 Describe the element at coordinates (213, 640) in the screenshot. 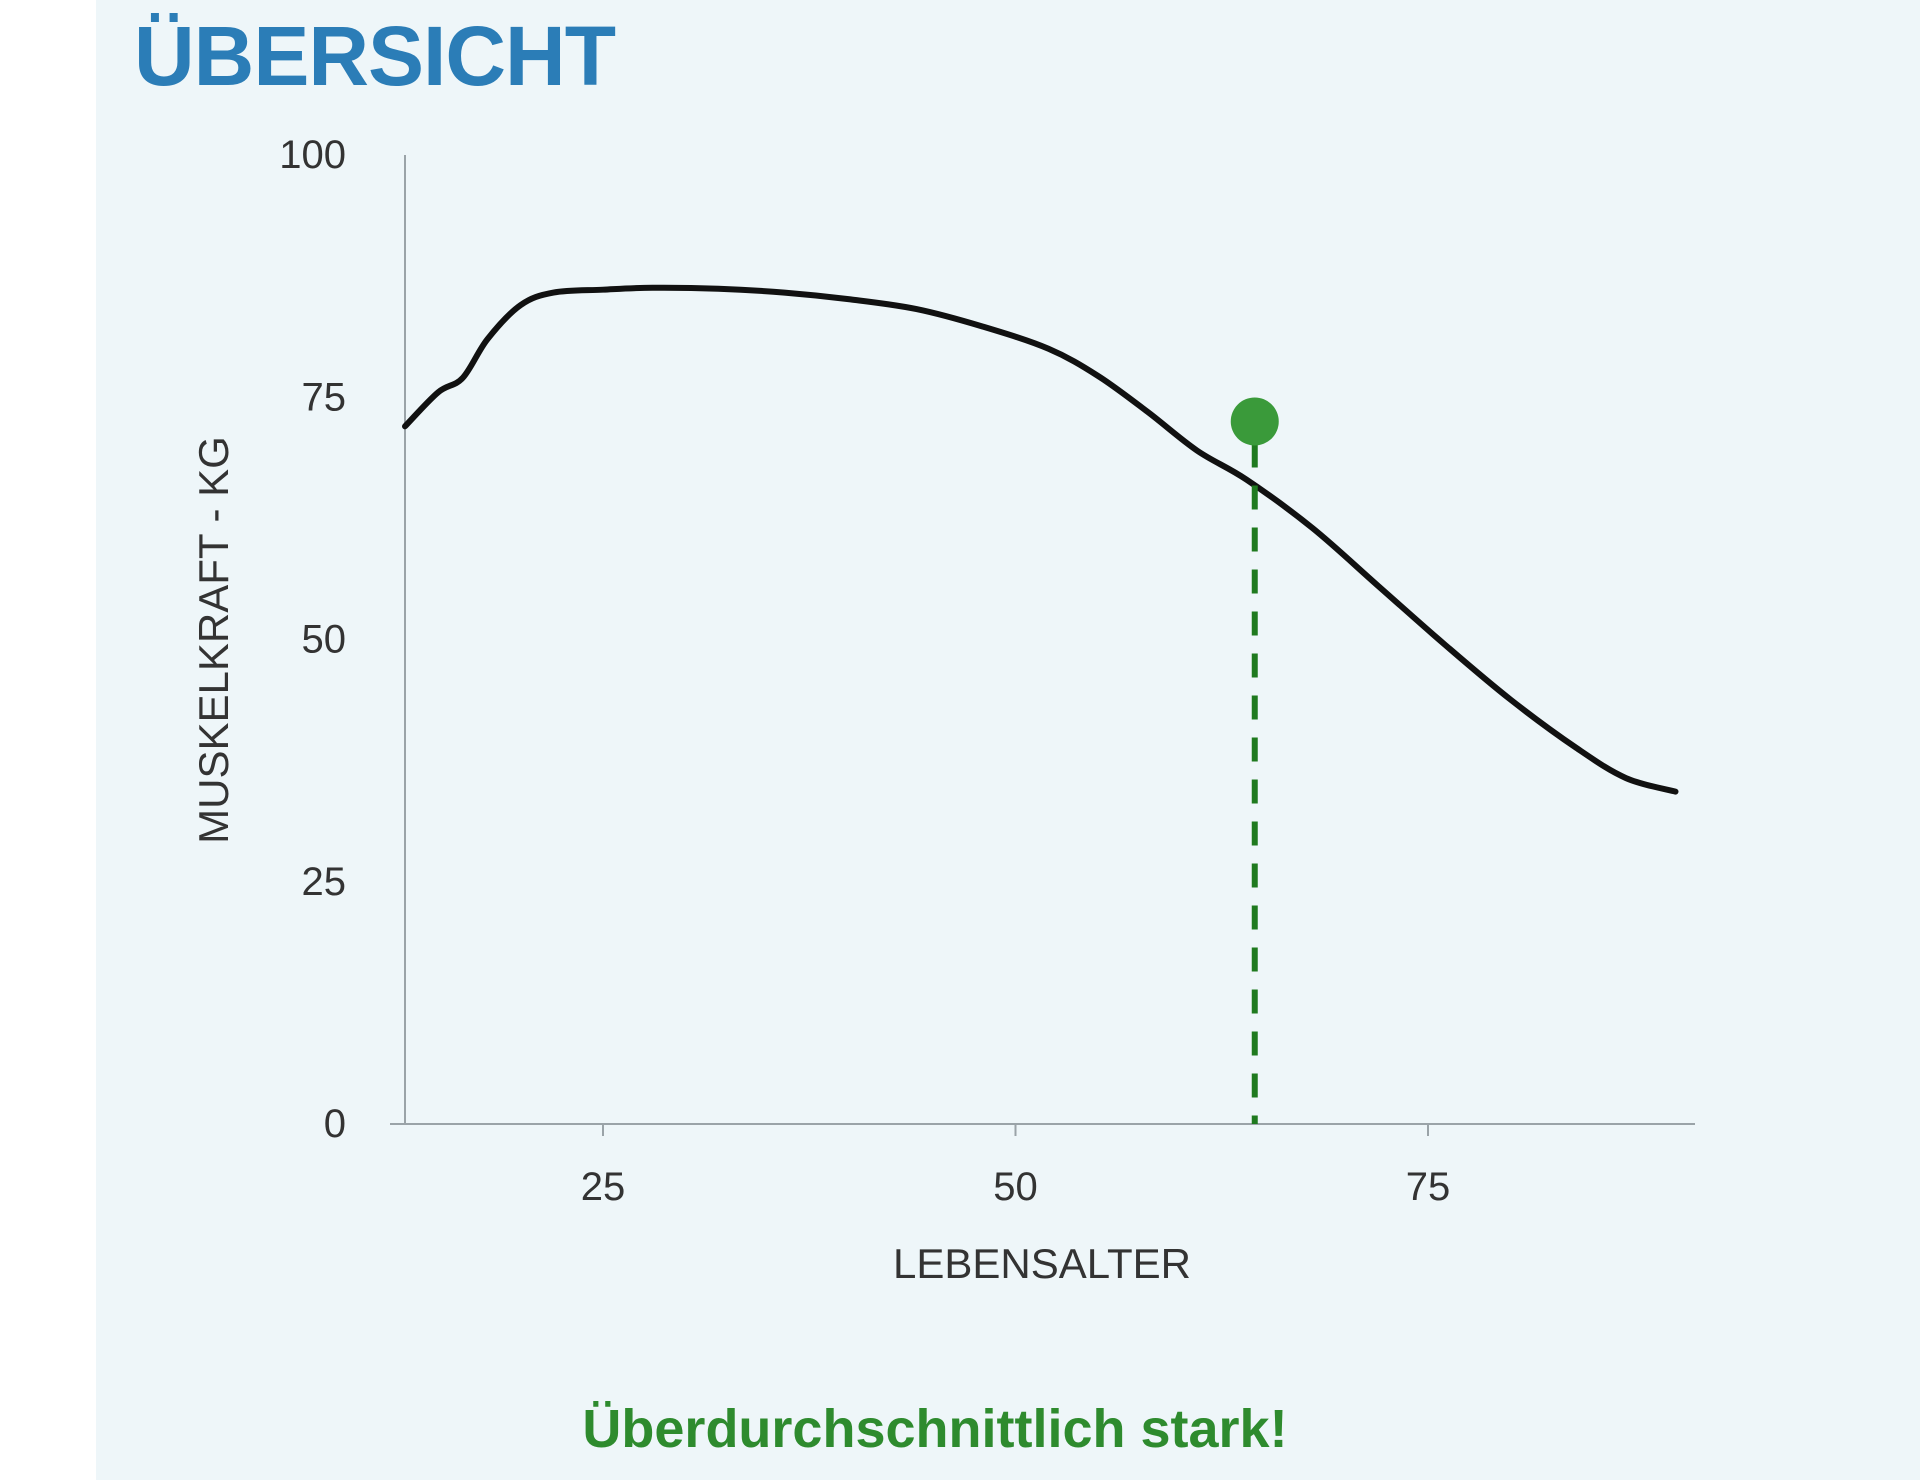

I see `y-axis-label: MUSKELKRAFT - KG` at that location.